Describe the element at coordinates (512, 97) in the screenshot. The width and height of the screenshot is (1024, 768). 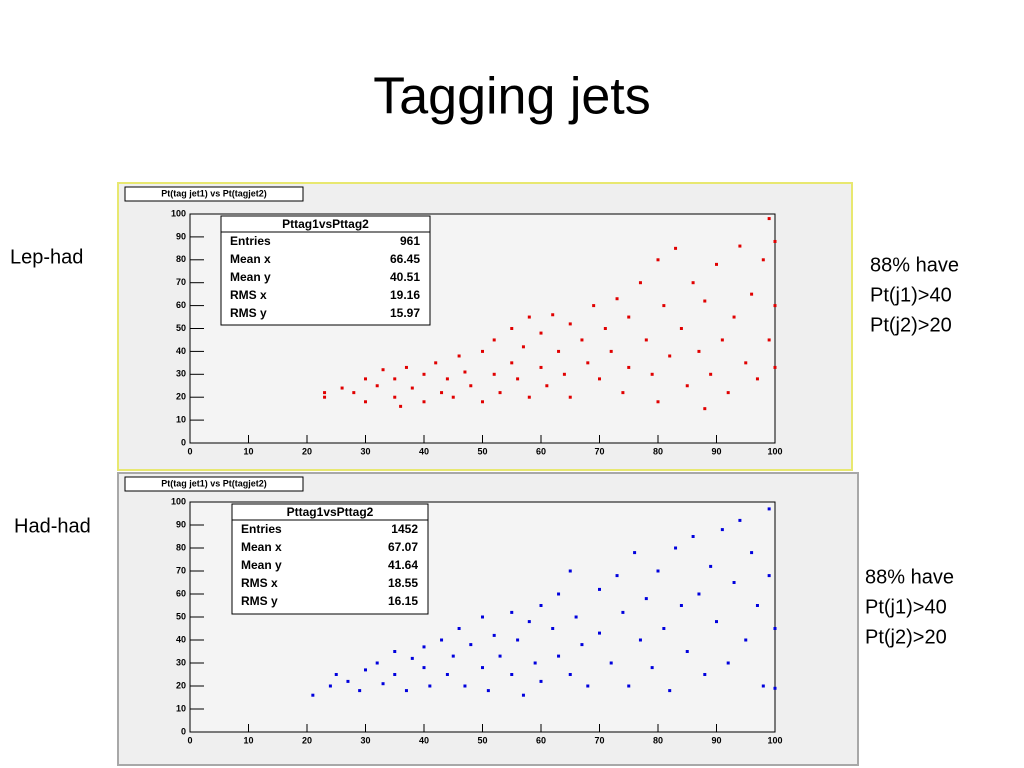
I see `slide-title: Tagging jets` at that location.